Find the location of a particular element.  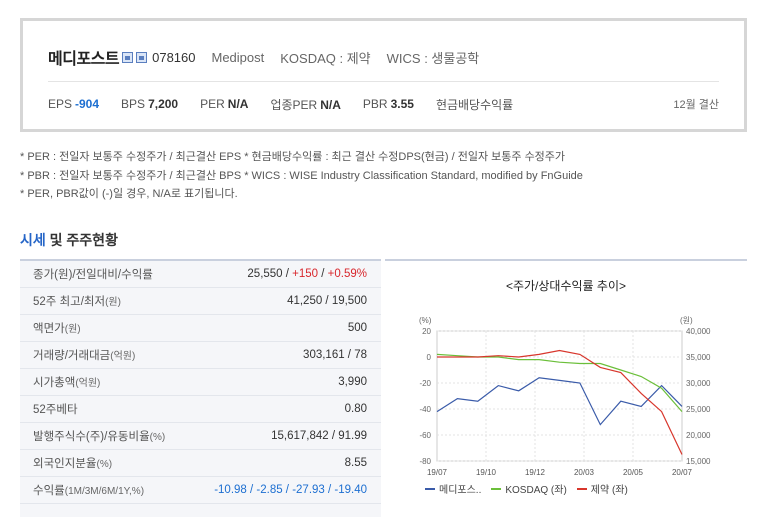

market-sector: KOSDAQ : 제약 is located at coordinates (325, 58).